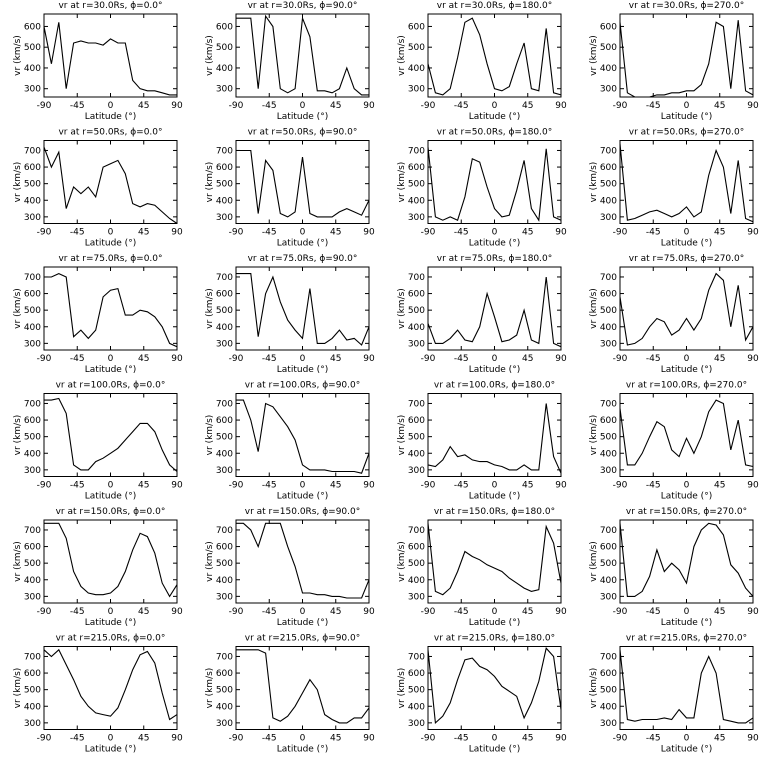 This screenshot has width=768, height=772. Describe the element at coordinates (302, 386) in the screenshot. I see `panel-title: vr at r=100.0Rs, ϕ=90.0°` at that location.